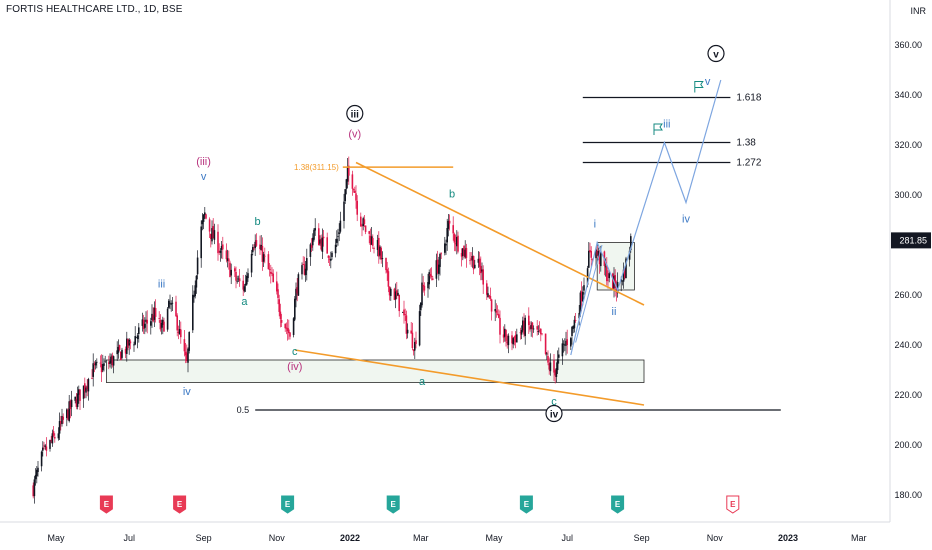 This screenshot has height=550, width=932. What do you see at coordinates (859, 538) in the screenshot?
I see `x-tick-label: Mar` at bounding box center [859, 538].